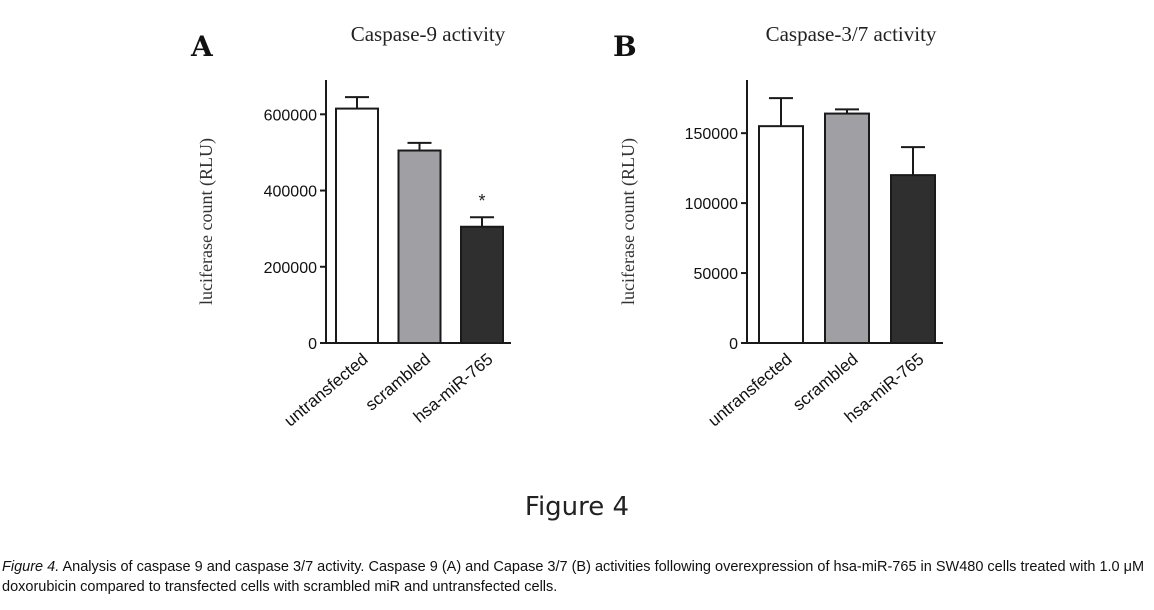  What do you see at coordinates (31, 567) in the screenshot?
I see `caption-lead: Figure 4.` at bounding box center [31, 567].